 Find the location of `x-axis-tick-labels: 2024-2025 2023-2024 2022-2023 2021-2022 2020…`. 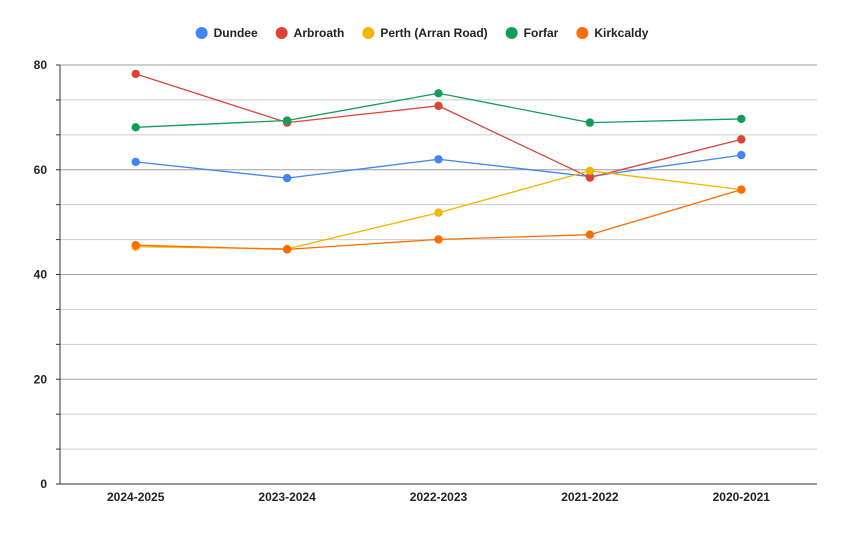

x-axis-tick-labels: 2024-2025 2023-2024 2022-2023 2021-2022 2020… is located at coordinates (438, 497).